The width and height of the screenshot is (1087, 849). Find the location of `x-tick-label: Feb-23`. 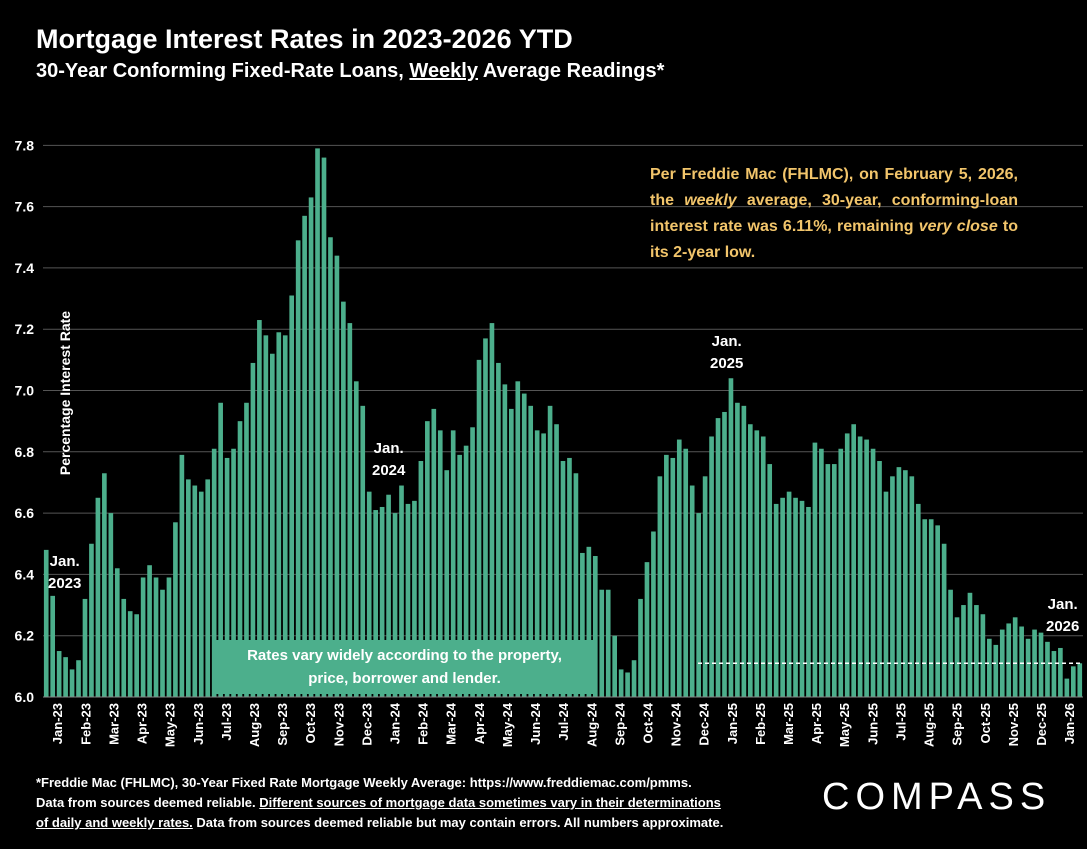

x-tick-label: Feb-23 is located at coordinates (85, 724).